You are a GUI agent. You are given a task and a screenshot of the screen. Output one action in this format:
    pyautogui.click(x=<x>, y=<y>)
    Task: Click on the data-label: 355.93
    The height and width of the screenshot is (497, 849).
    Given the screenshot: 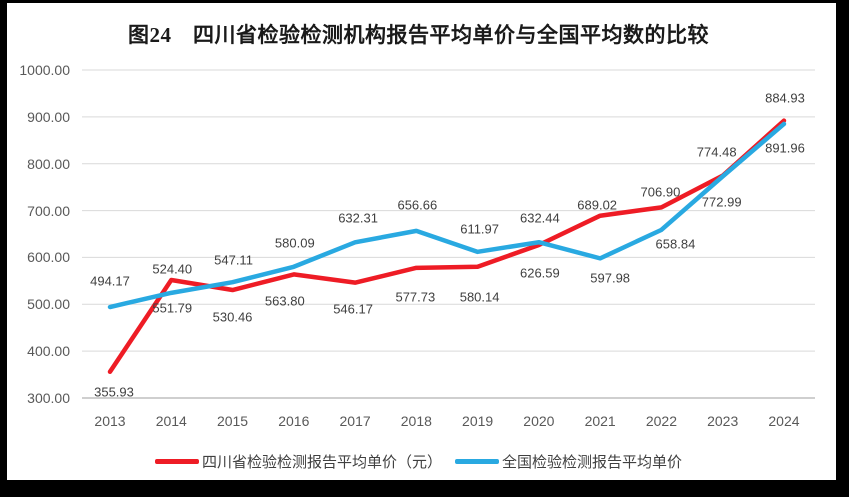 What is the action you would take?
    pyautogui.click(x=114, y=392)
    